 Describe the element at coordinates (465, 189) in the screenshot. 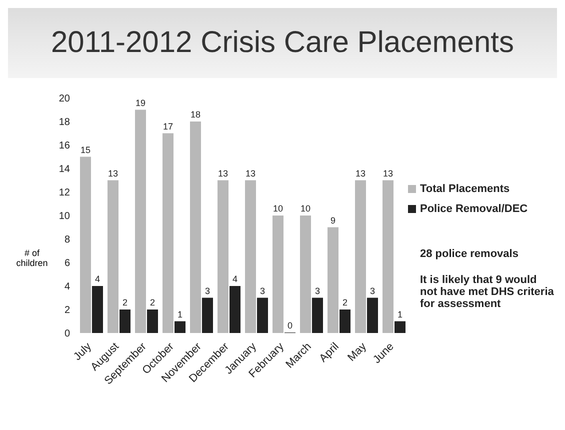

I see `legend-label: Total Placements` at that location.